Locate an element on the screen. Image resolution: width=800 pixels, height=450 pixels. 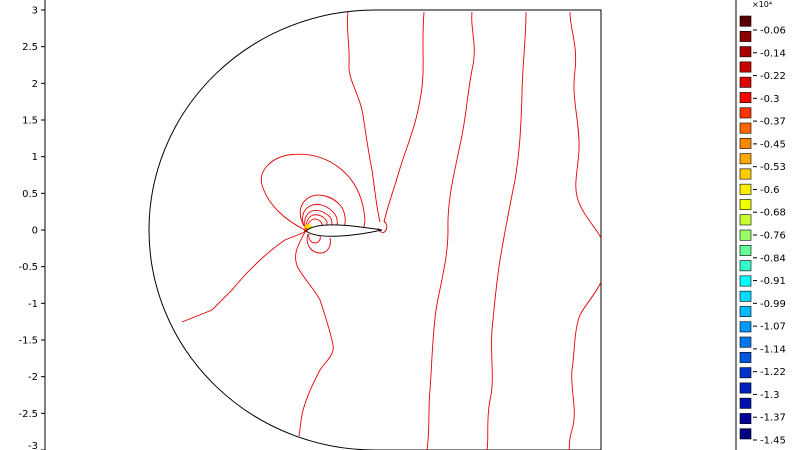
colorbar-label: -0.22 is located at coordinates (773, 76).